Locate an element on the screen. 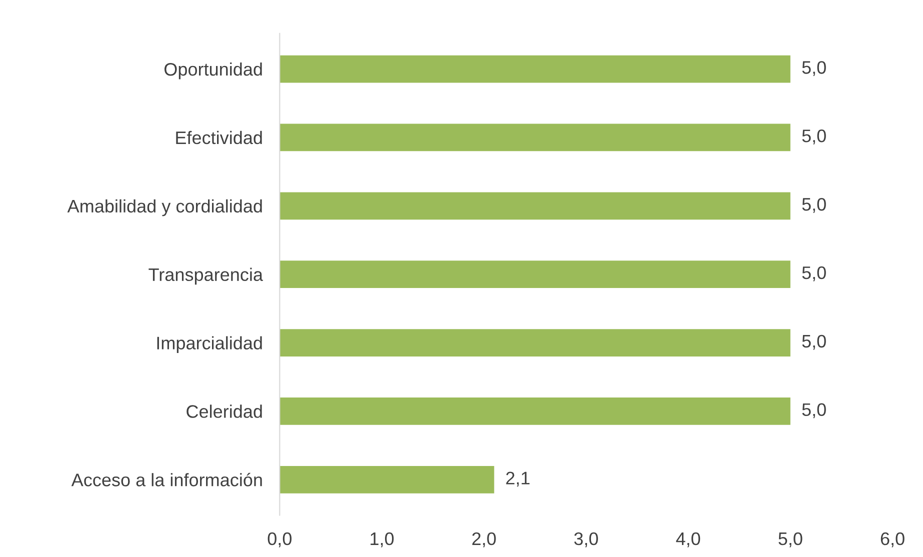  x-tick-label: 5,0 is located at coordinates (790, 540).